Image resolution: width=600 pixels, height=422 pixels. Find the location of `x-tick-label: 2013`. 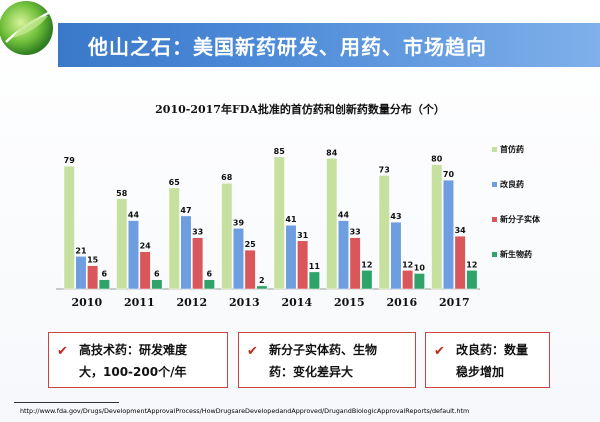

x-tick-label: 2013 is located at coordinates (244, 302).